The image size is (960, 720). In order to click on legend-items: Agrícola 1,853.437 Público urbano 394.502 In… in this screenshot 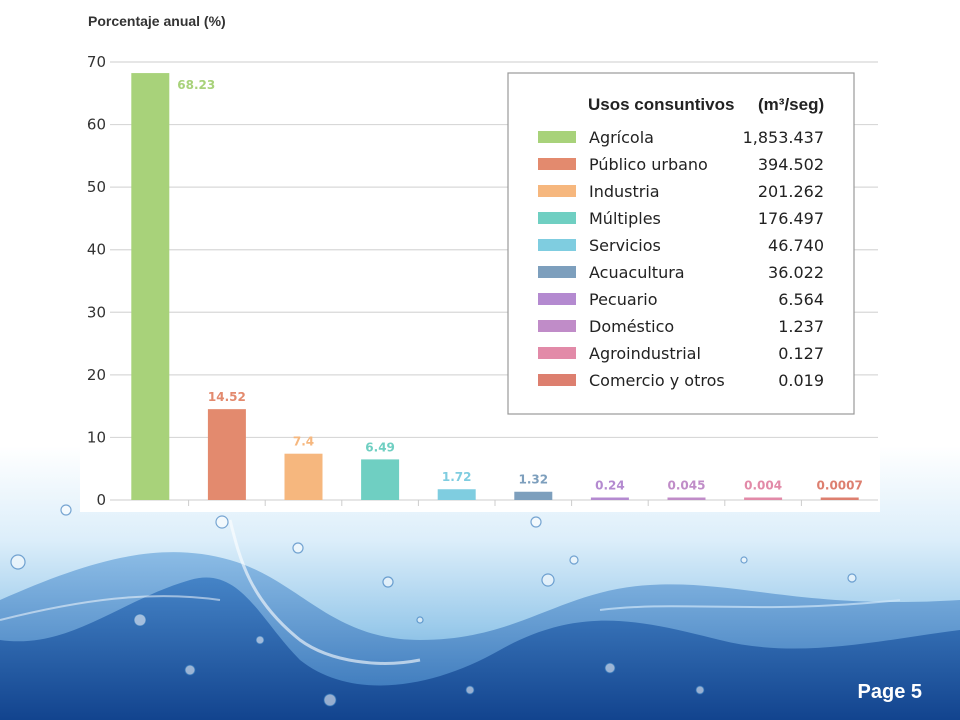, I will do `click(681, 259)`.